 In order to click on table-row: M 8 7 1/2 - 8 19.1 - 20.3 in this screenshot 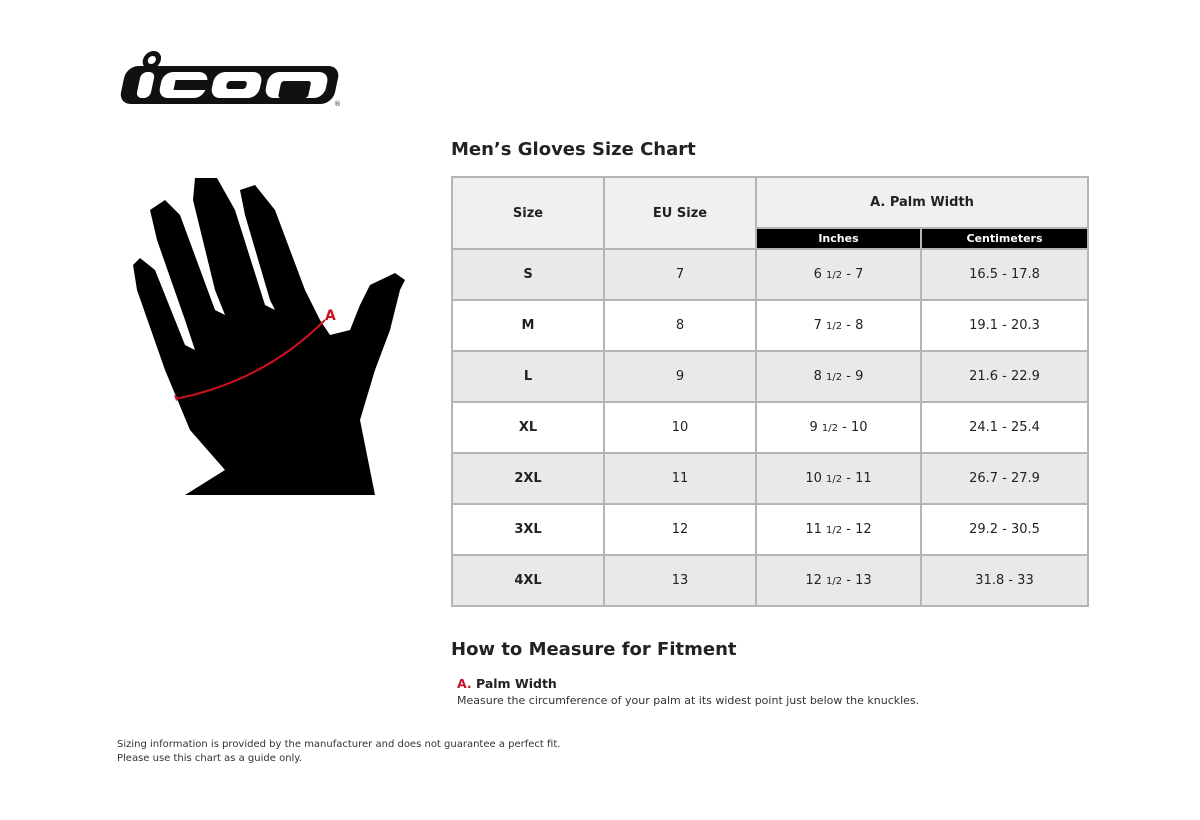, I will do `click(770, 325)`.